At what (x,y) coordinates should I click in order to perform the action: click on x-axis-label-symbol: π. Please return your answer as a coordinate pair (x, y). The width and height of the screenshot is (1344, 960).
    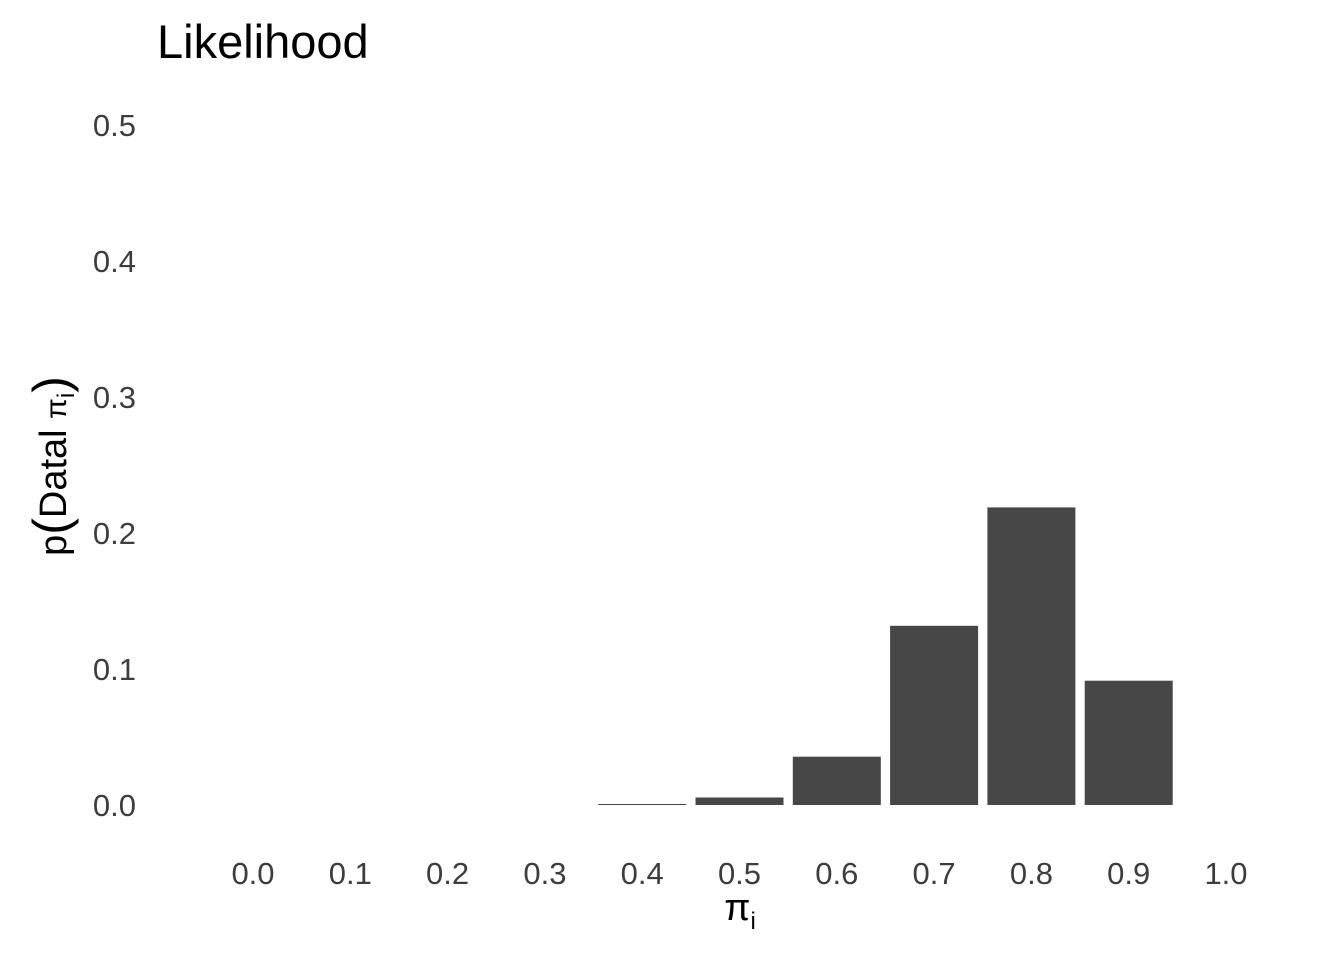
    Looking at the image, I should click on (737, 908).